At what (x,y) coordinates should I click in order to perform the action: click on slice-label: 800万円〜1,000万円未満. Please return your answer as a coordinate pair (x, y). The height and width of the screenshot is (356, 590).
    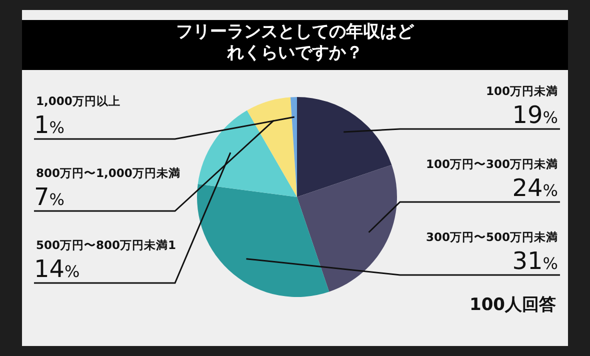
    Looking at the image, I should click on (108, 173).